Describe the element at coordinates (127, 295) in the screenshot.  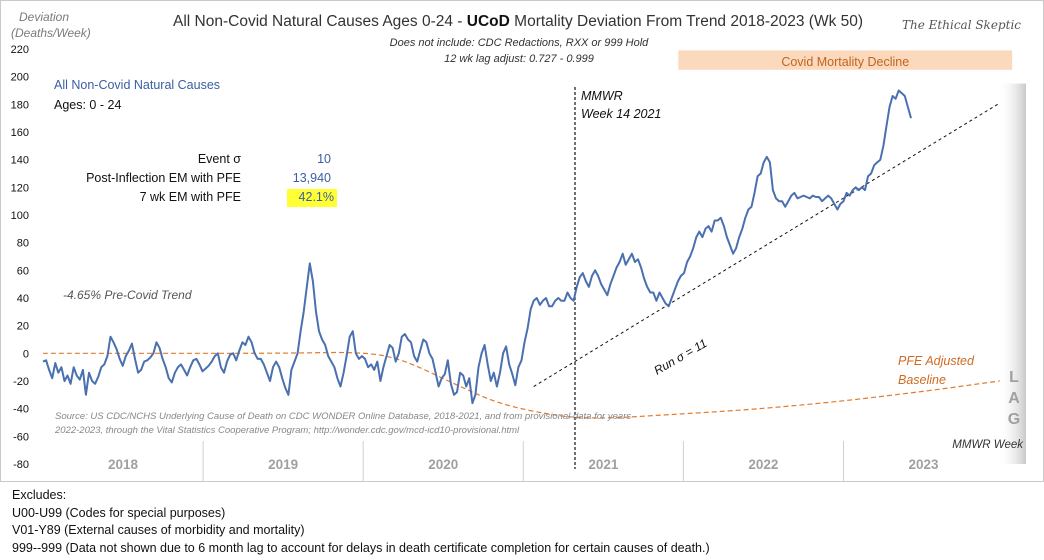
I see `pre-covid-trend-label: -4.65% Pre-Covid Trend` at that location.